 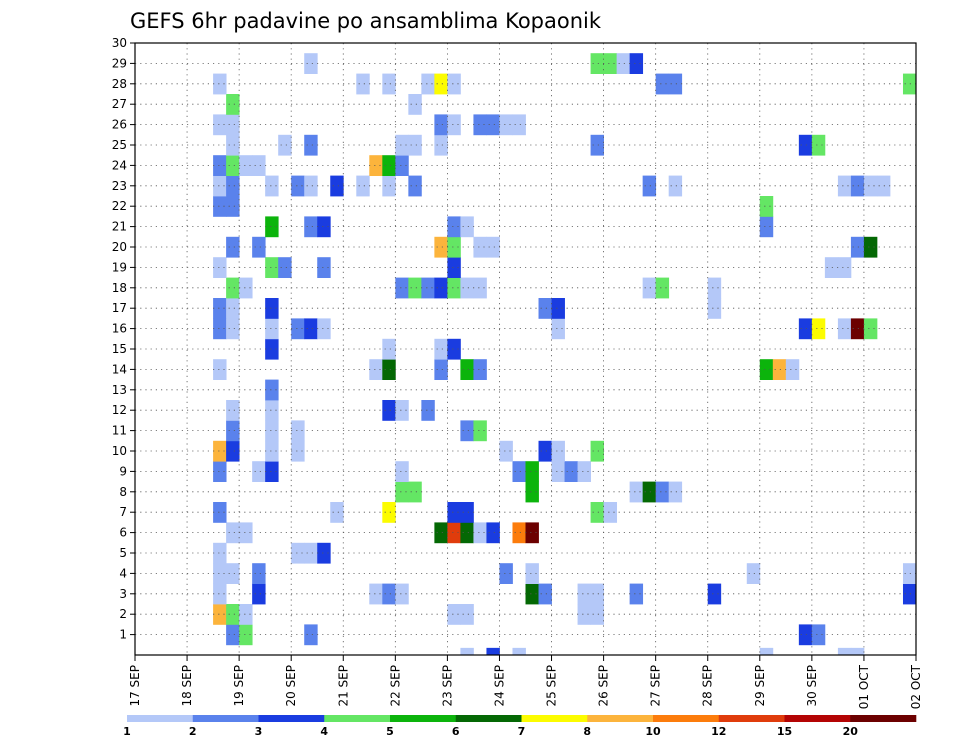 I want to click on colorbar-tick-label: 20, so click(x=851, y=731).